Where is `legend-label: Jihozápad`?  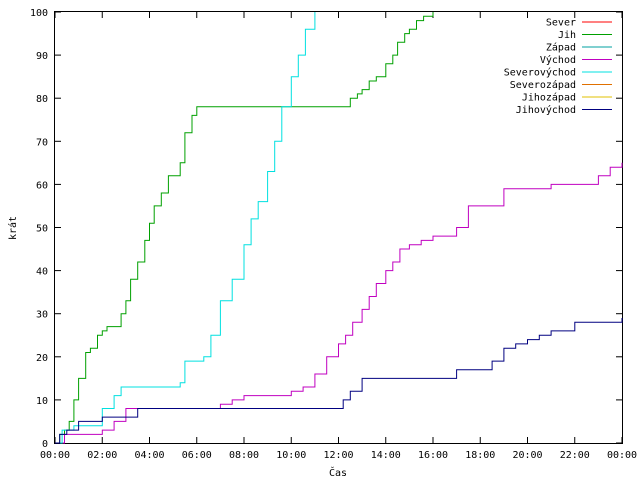
legend-label: Jihozápad is located at coordinates (549, 98).